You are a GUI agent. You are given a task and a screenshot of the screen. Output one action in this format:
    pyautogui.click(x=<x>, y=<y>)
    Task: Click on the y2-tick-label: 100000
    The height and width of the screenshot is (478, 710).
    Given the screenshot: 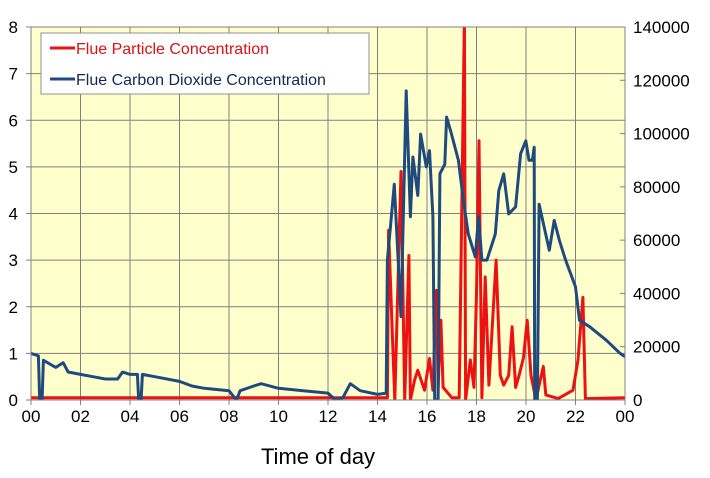 What is the action you would take?
    pyautogui.click(x=661, y=134)
    